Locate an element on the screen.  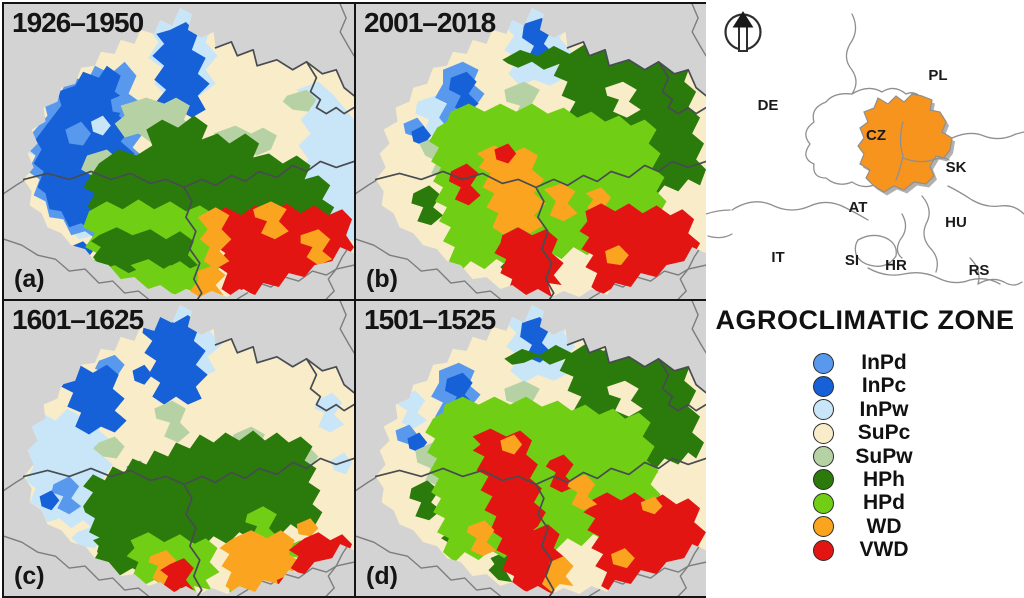
country-label-at: AT is located at coordinates (858, 207).